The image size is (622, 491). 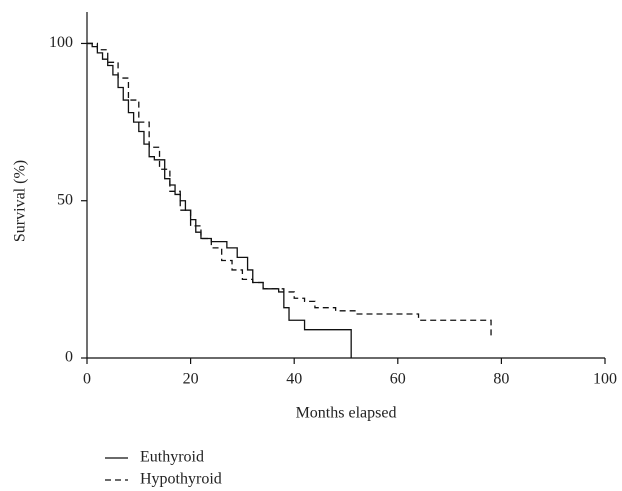 I want to click on x-tick-label: 80, so click(x=501, y=379).